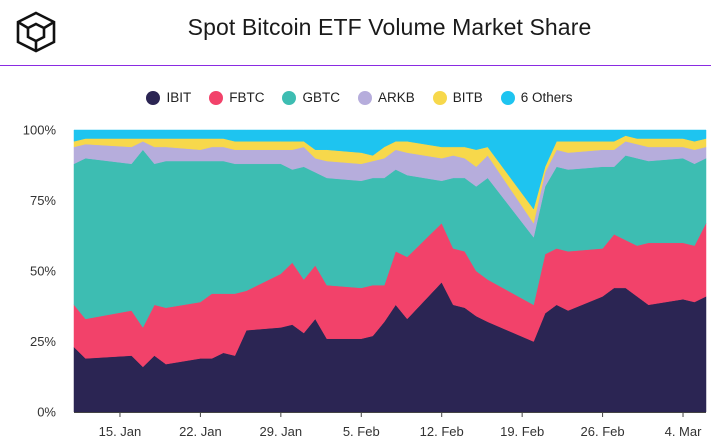  I want to click on legend-item-fbtc: FBTC, so click(236, 97).